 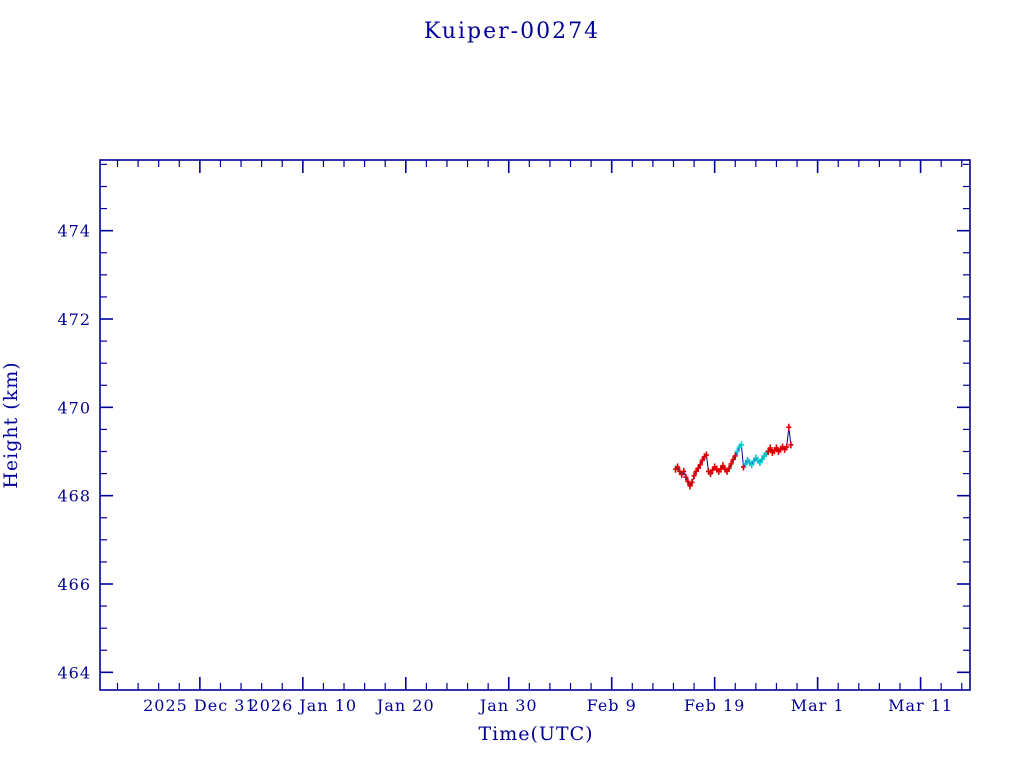 What do you see at coordinates (303, 705) in the screenshot?
I see `x-tick-label: 2026 Jan 10` at bounding box center [303, 705].